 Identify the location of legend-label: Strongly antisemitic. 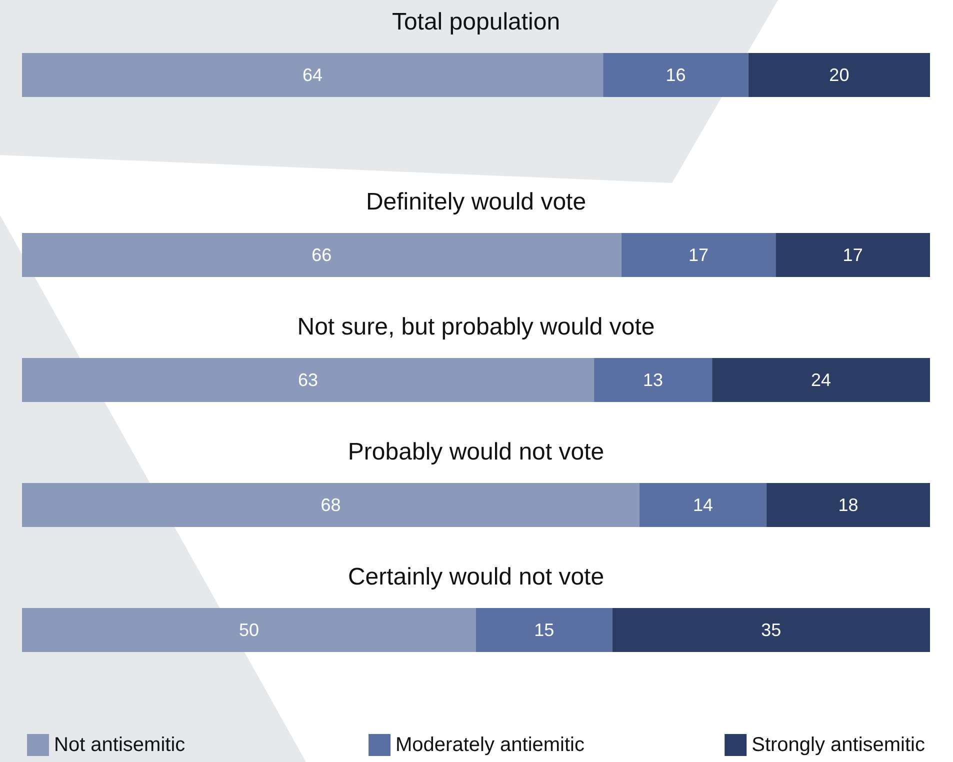
(839, 745).